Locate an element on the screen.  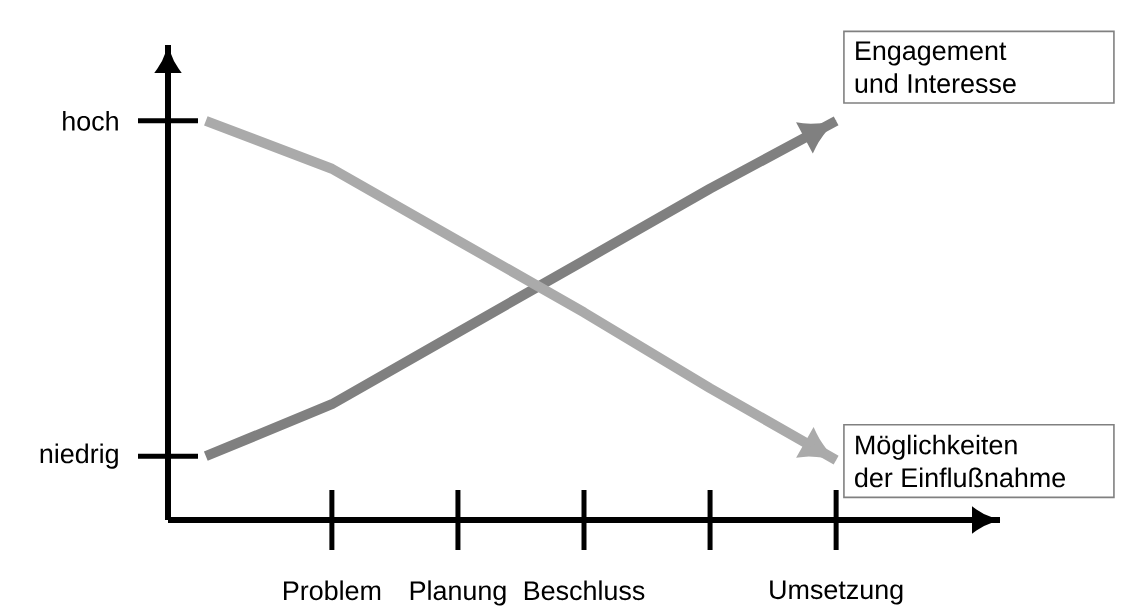
x-tick-label: Planung is located at coordinates (458, 593).